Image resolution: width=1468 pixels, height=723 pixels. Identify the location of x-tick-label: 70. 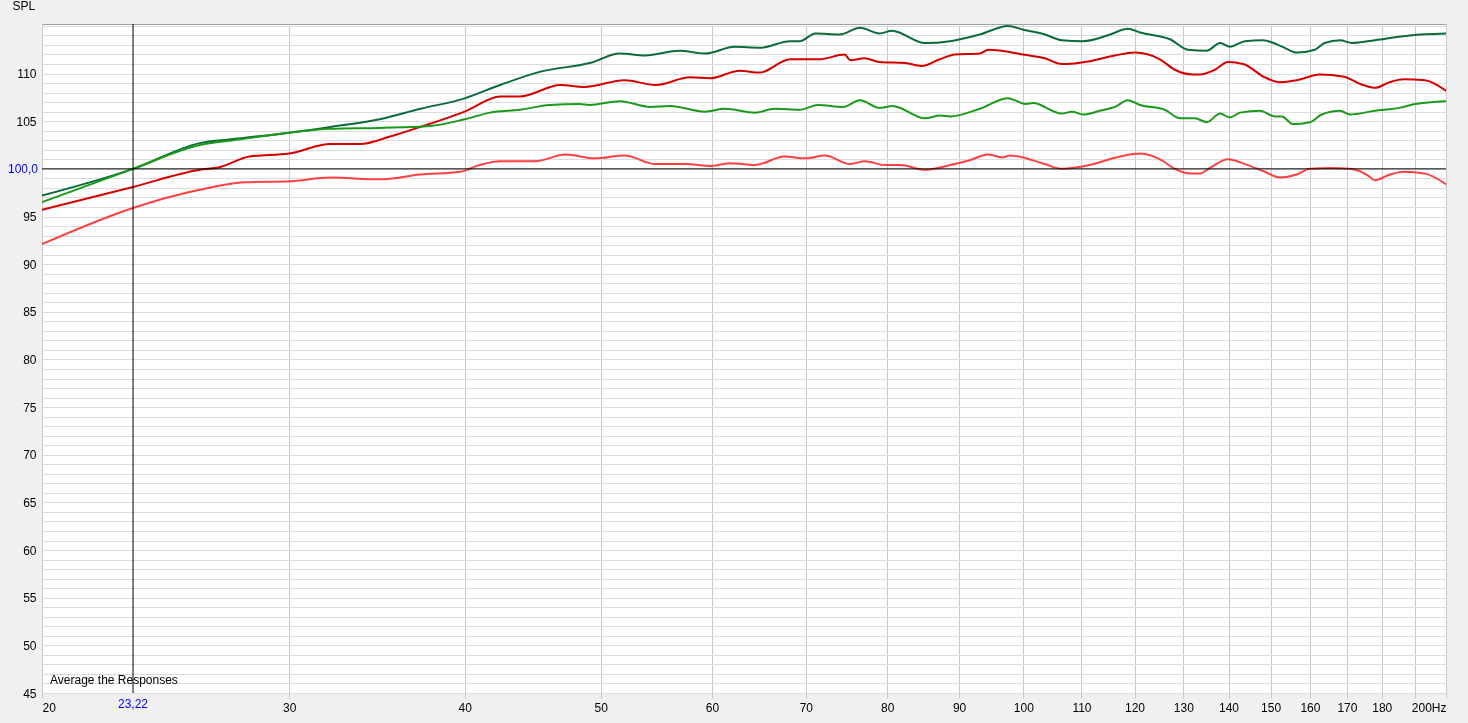
(806, 707).